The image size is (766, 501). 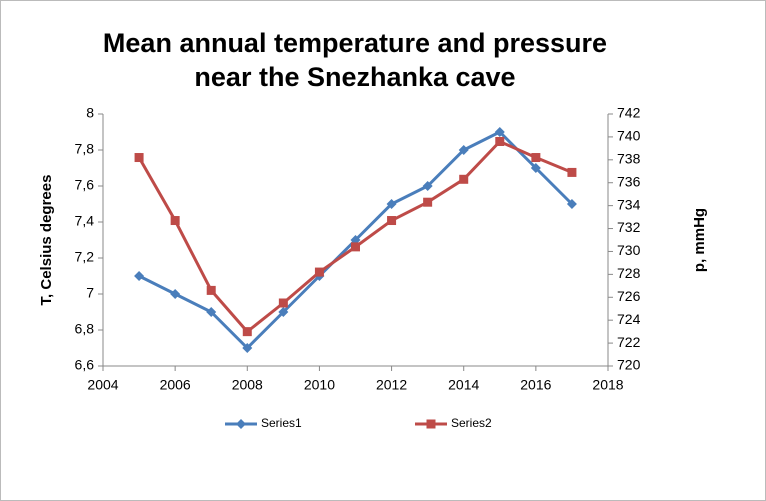 I want to click on y2-tick-label: 742, so click(x=629, y=113).